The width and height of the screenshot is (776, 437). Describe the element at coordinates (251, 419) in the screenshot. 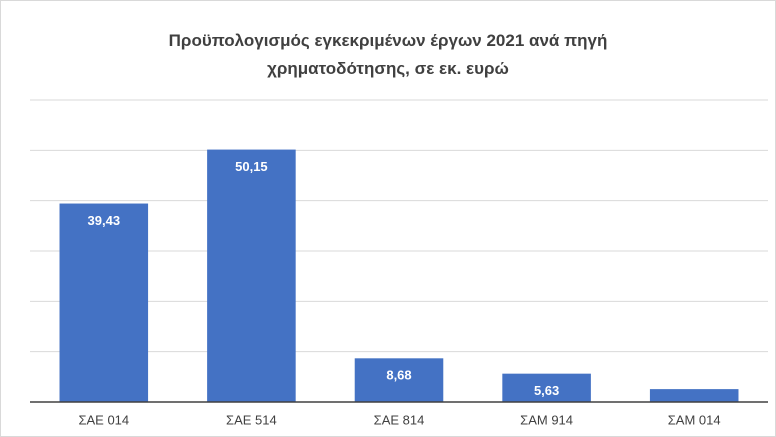

I see `x-tick-label: ΣΑΕ 514` at that location.